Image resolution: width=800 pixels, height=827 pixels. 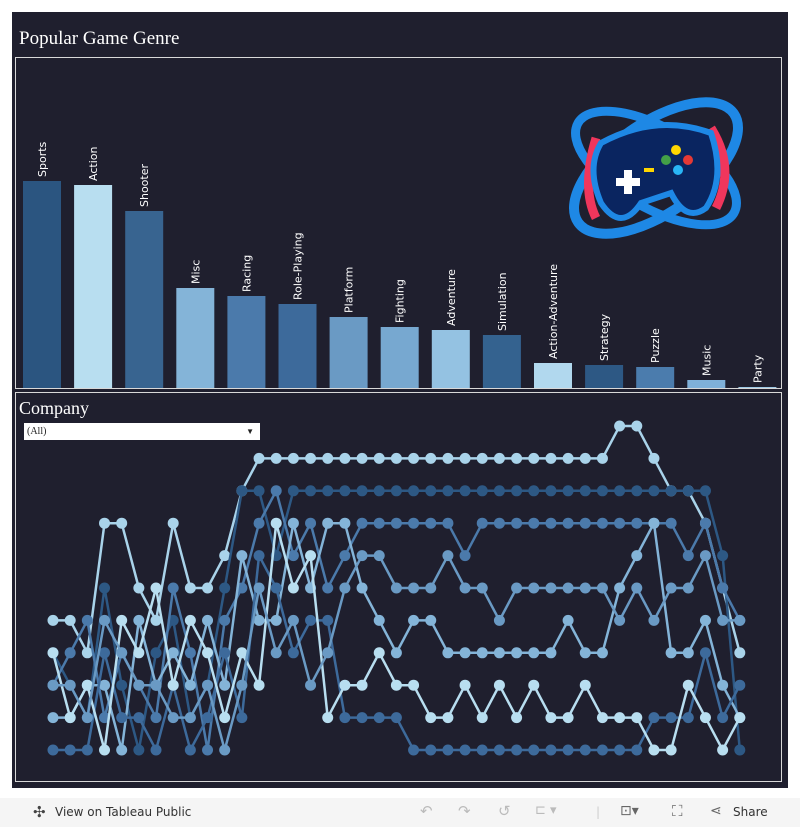 What do you see at coordinates (604, 376) in the screenshot?
I see `bar-strategy` at bounding box center [604, 376].